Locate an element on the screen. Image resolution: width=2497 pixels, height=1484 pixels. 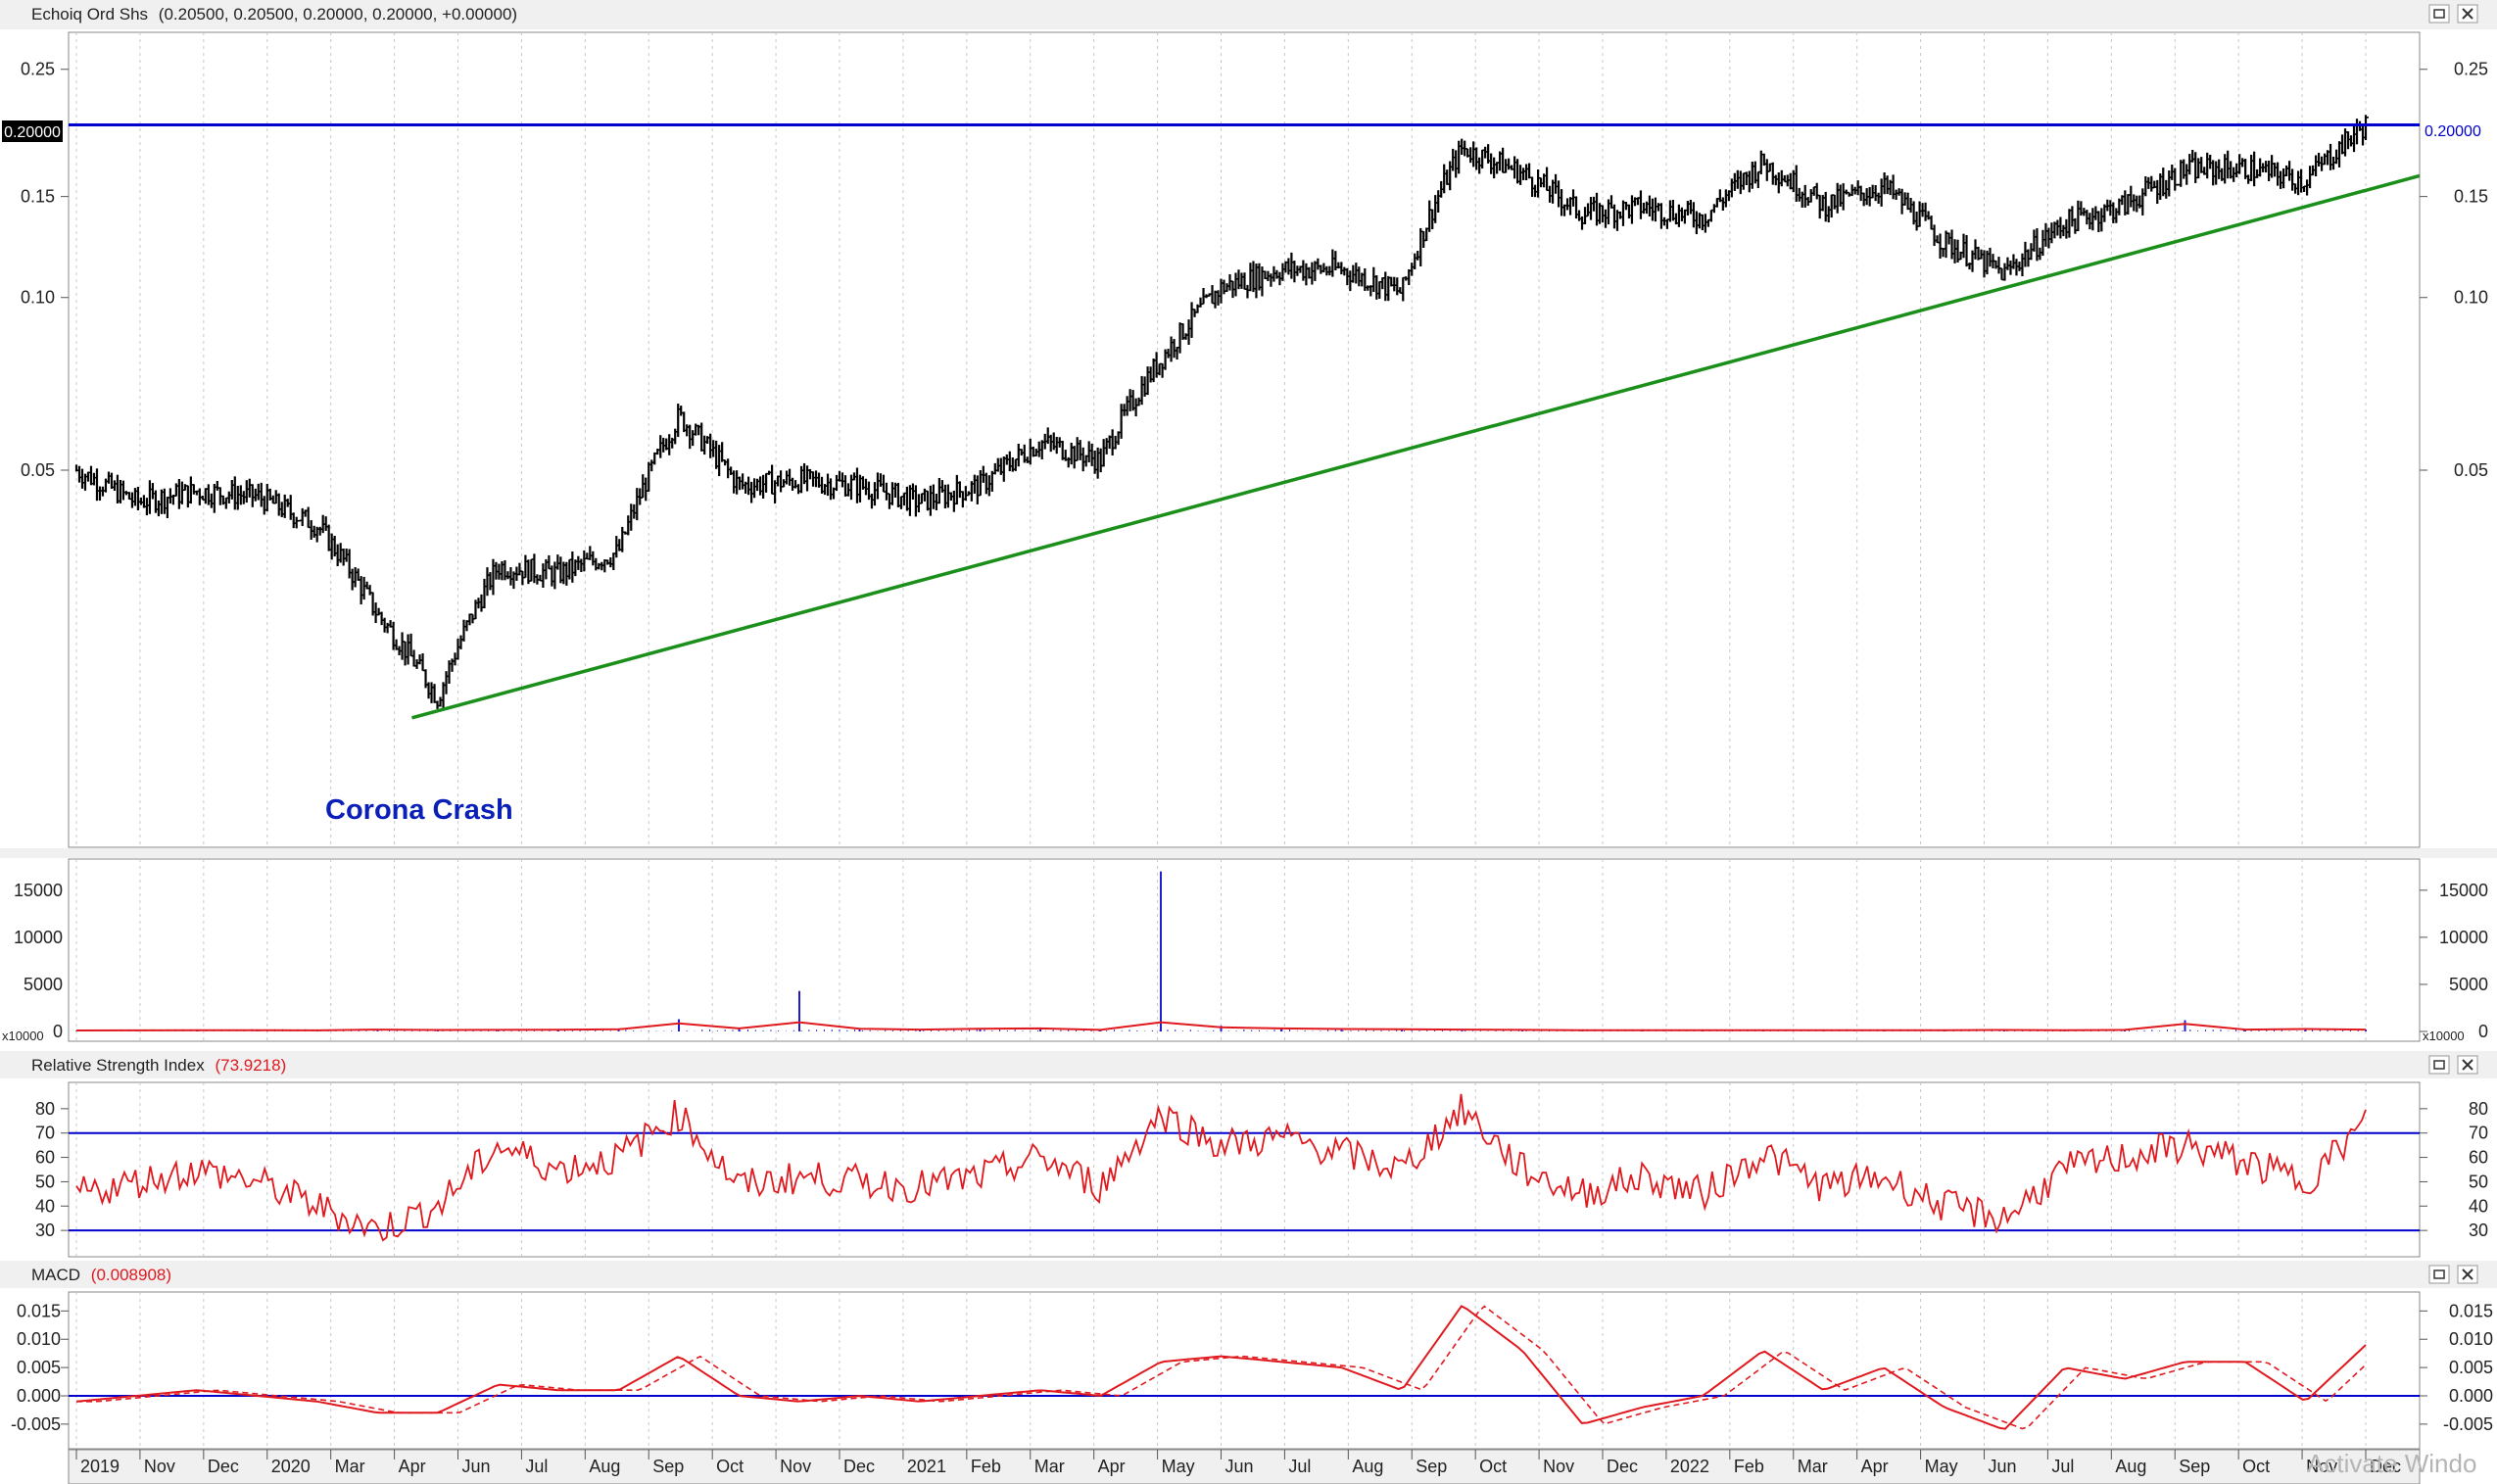
rsi-close-icon is located at coordinates (2467, 1065).